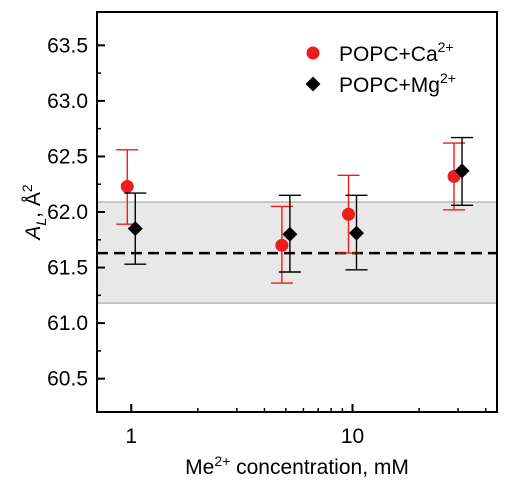  What do you see at coordinates (131, 436) in the screenshot?
I see `x-tick-label: 1` at bounding box center [131, 436].